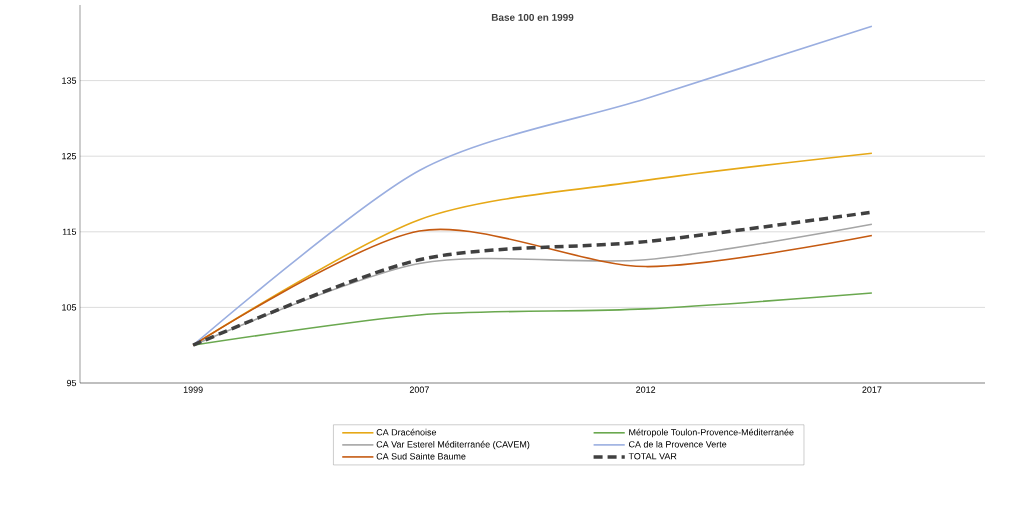 This screenshot has height=521, width=1034. What do you see at coordinates (646, 389) in the screenshot?
I see `x-tick-label: 2012` at bounding box center [646, 389].